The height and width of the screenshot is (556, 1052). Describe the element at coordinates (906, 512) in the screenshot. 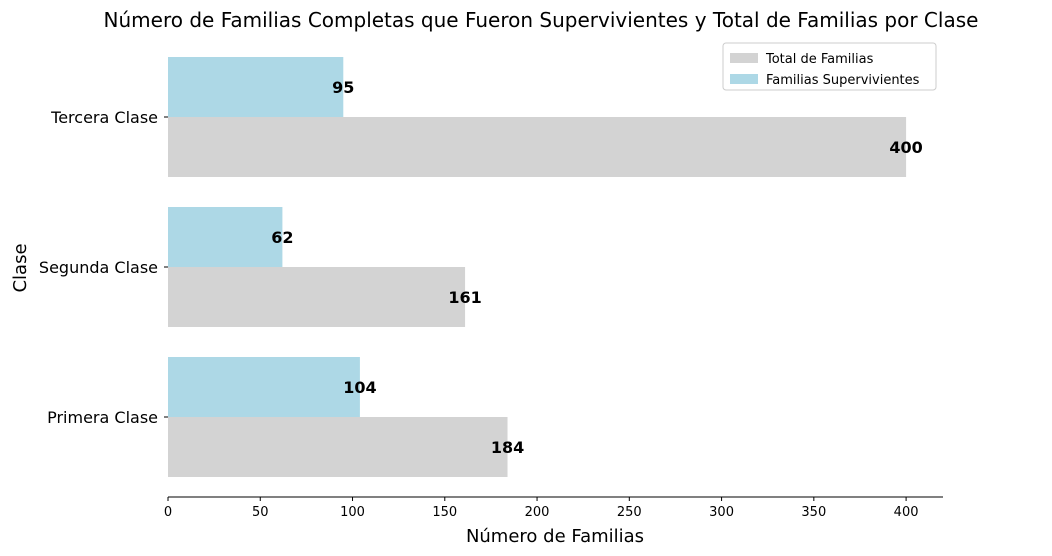

I see `x-tick-label: 400` at that location.